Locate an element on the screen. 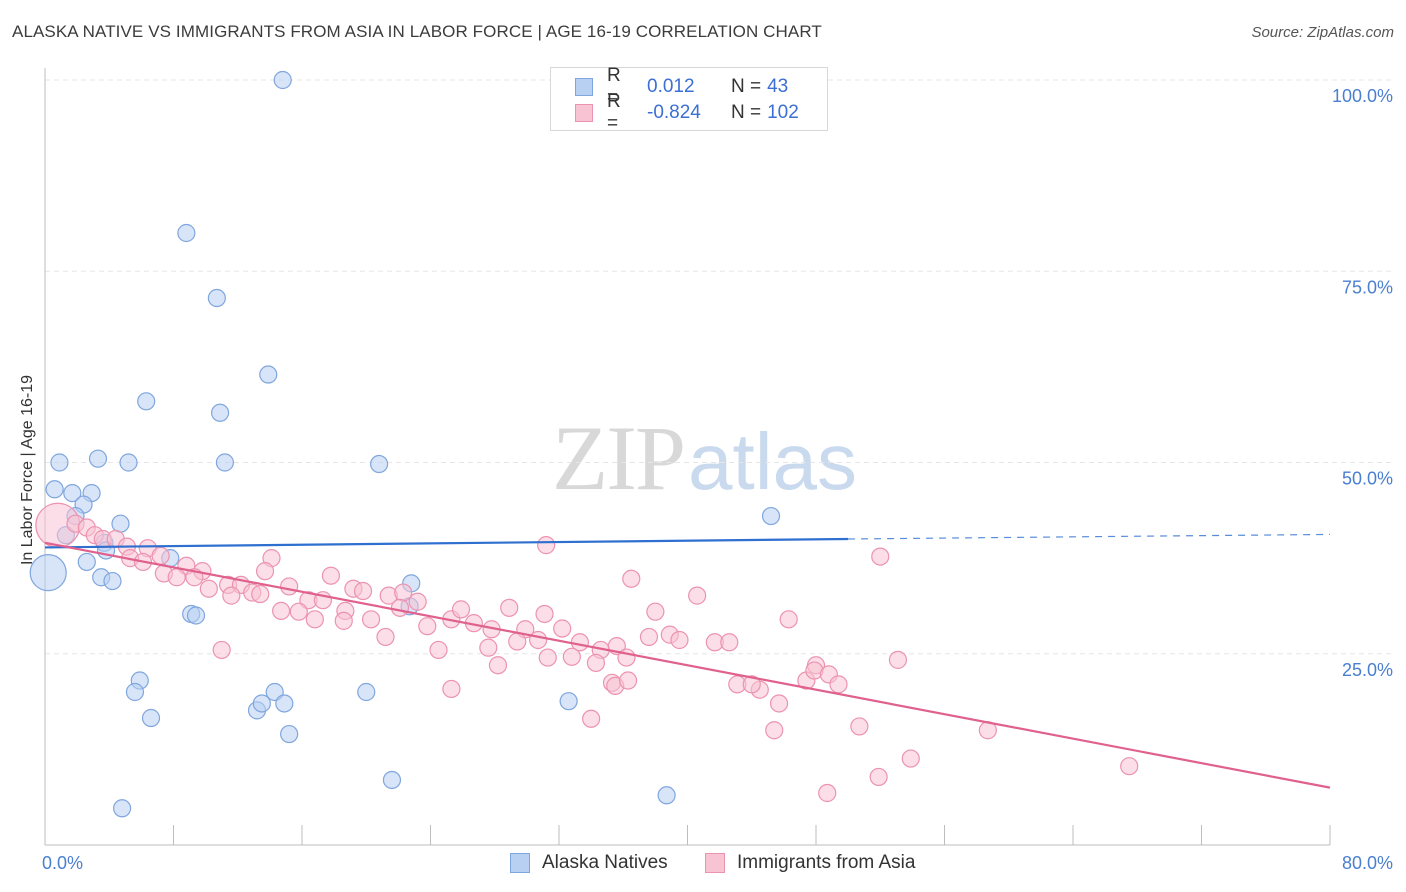  legend-n-label: N = is located at coordinates (746, 86).